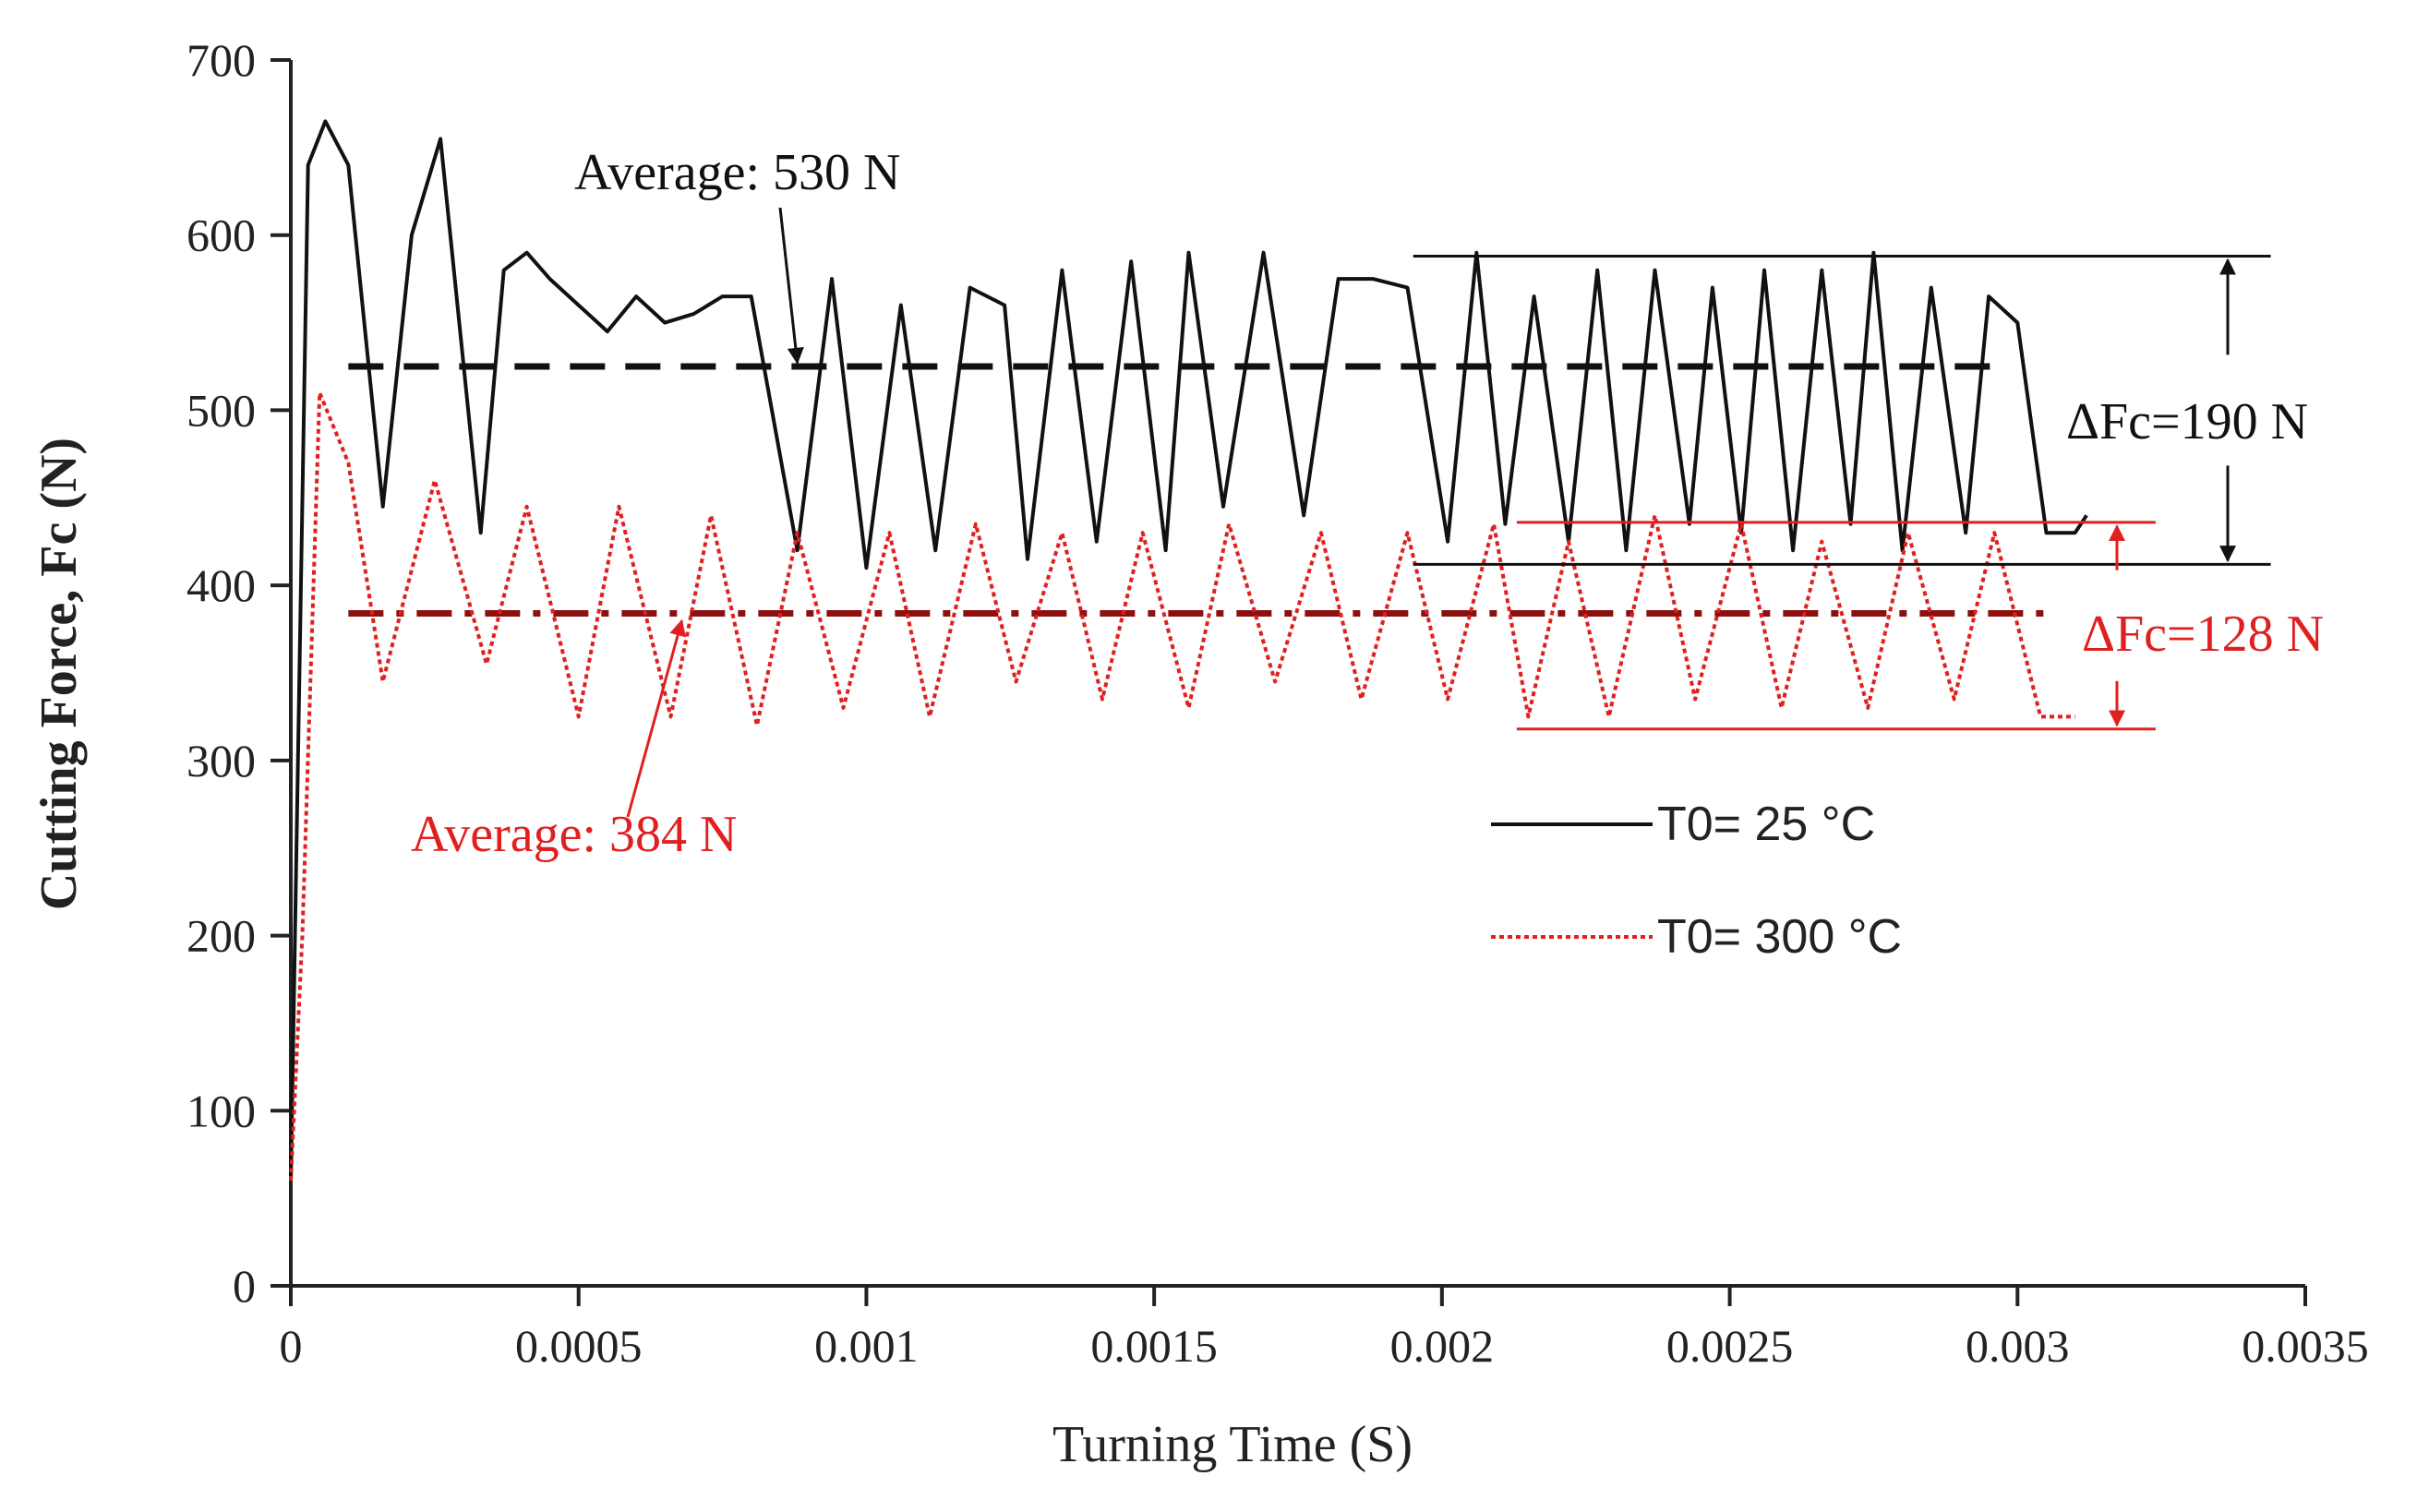  I want to click on annotation-delta-128: ΔFc=128 N, so click(2203, 634).